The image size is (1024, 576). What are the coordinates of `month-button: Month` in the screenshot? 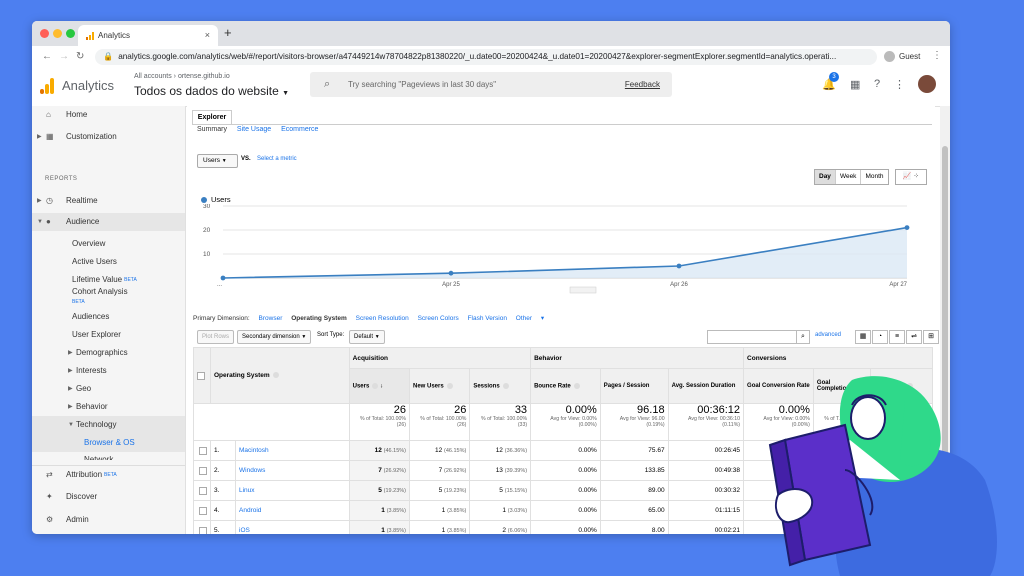 It's located at (874, 176).